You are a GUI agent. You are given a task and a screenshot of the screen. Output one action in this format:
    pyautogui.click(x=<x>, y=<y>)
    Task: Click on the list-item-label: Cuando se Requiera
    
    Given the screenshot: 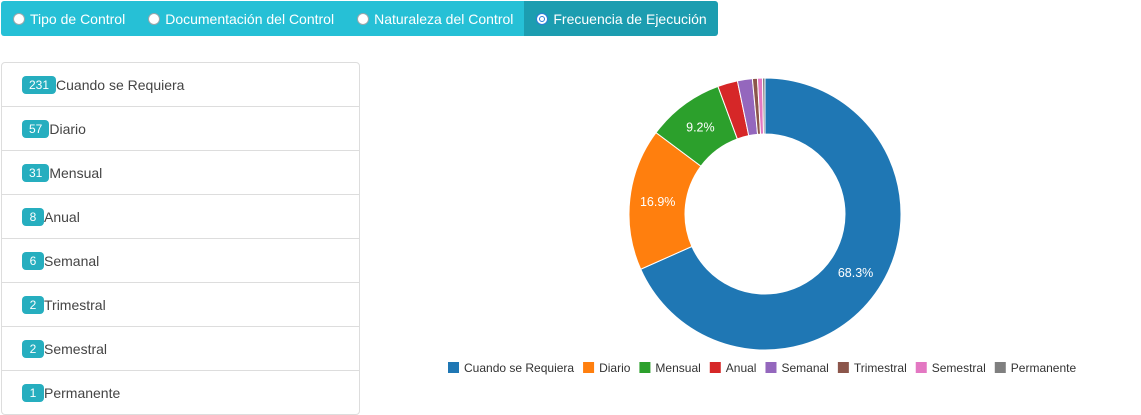 What is the action you would take?
    pyautogui.click(x=120, y=84)
    